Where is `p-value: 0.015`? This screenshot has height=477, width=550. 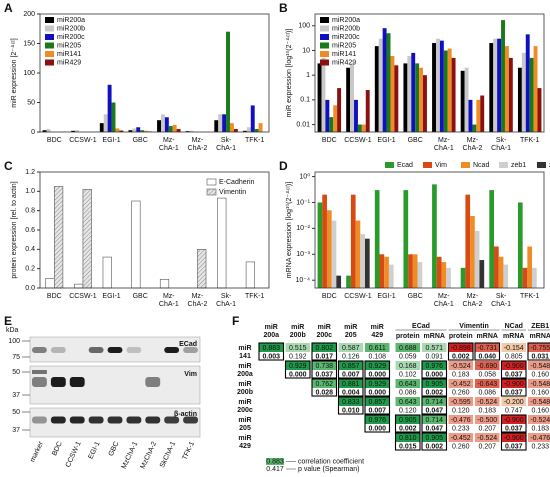 p-value: 0.015 is located at coordinates (408, 446).